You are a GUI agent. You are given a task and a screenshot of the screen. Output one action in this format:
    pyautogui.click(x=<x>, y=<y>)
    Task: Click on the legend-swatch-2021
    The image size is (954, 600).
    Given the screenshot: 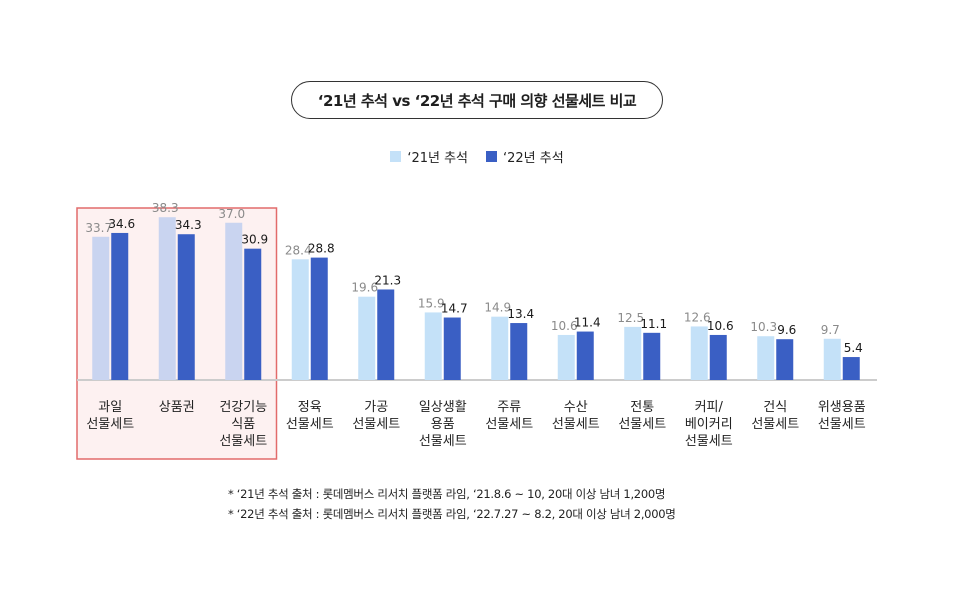 What is the action you would take?
    pyautogui.click(x=396, y=156)
    